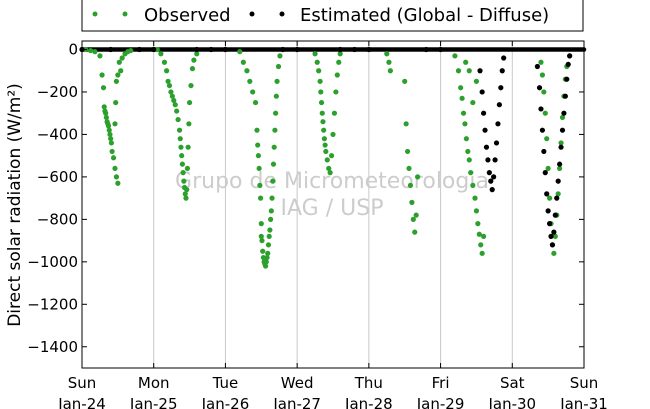  I want to click on x-tick-label-day: Mon, so click(154, 383).